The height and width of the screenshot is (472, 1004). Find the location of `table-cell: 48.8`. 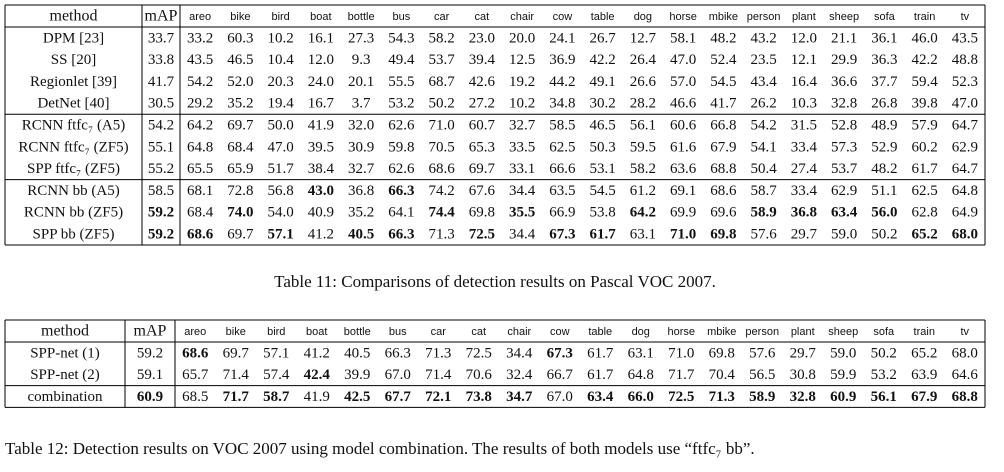

table-cell: 48.8 is located at coordinates (965, 60).